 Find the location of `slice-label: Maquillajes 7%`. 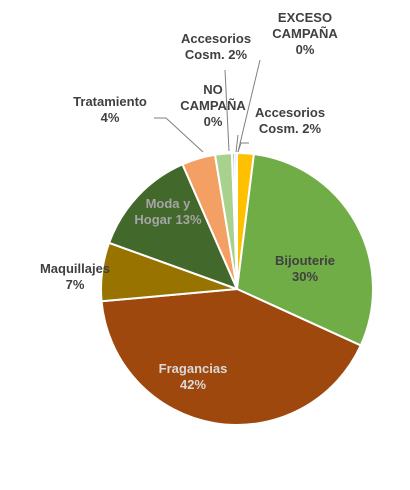

slice-label: Maquillajes 7% is located at coordinates (75, 276).